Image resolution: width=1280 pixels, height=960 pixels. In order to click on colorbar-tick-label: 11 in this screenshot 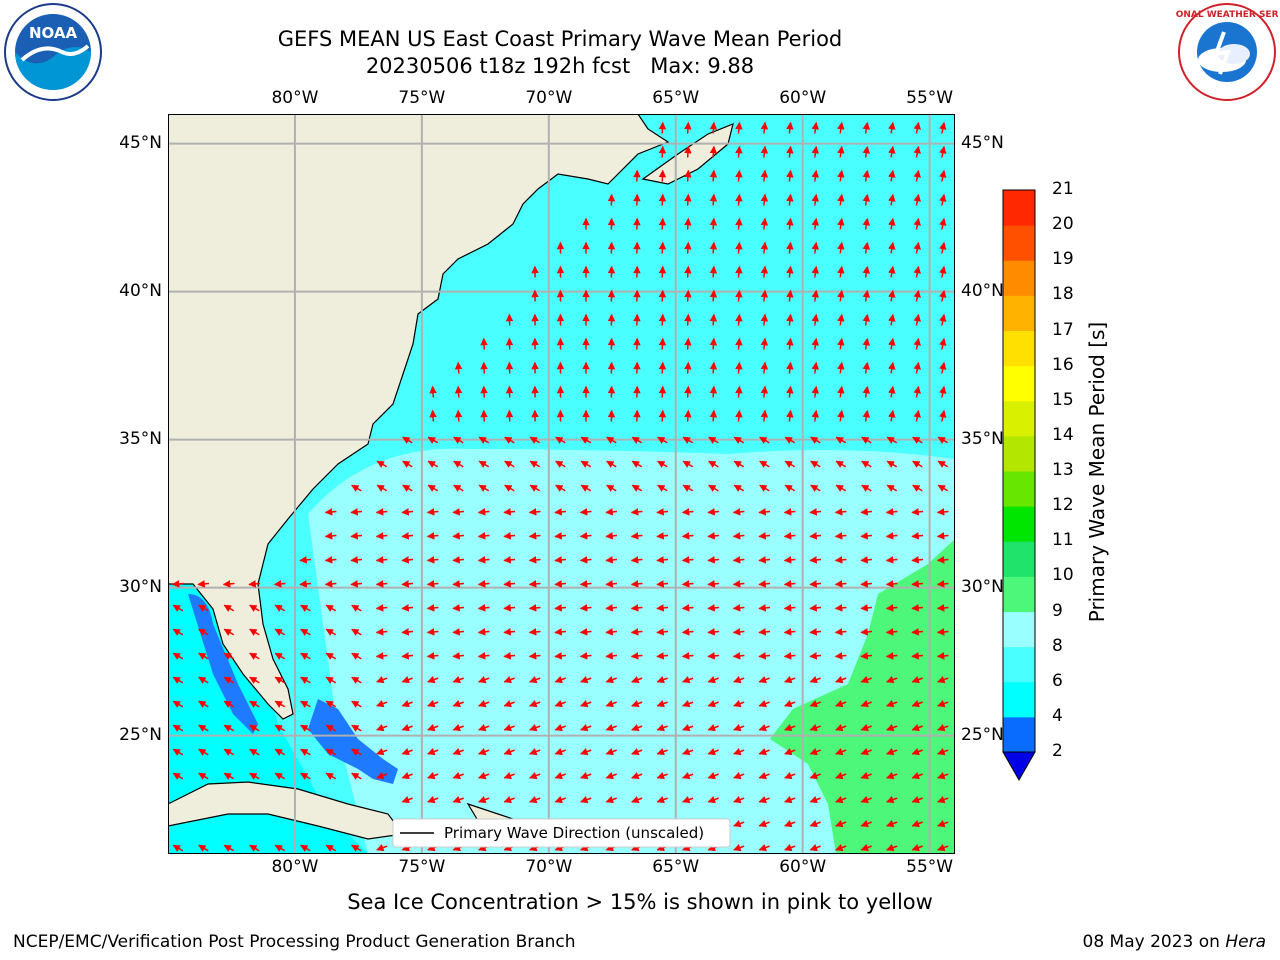, I will do `click(1063, 540)`.